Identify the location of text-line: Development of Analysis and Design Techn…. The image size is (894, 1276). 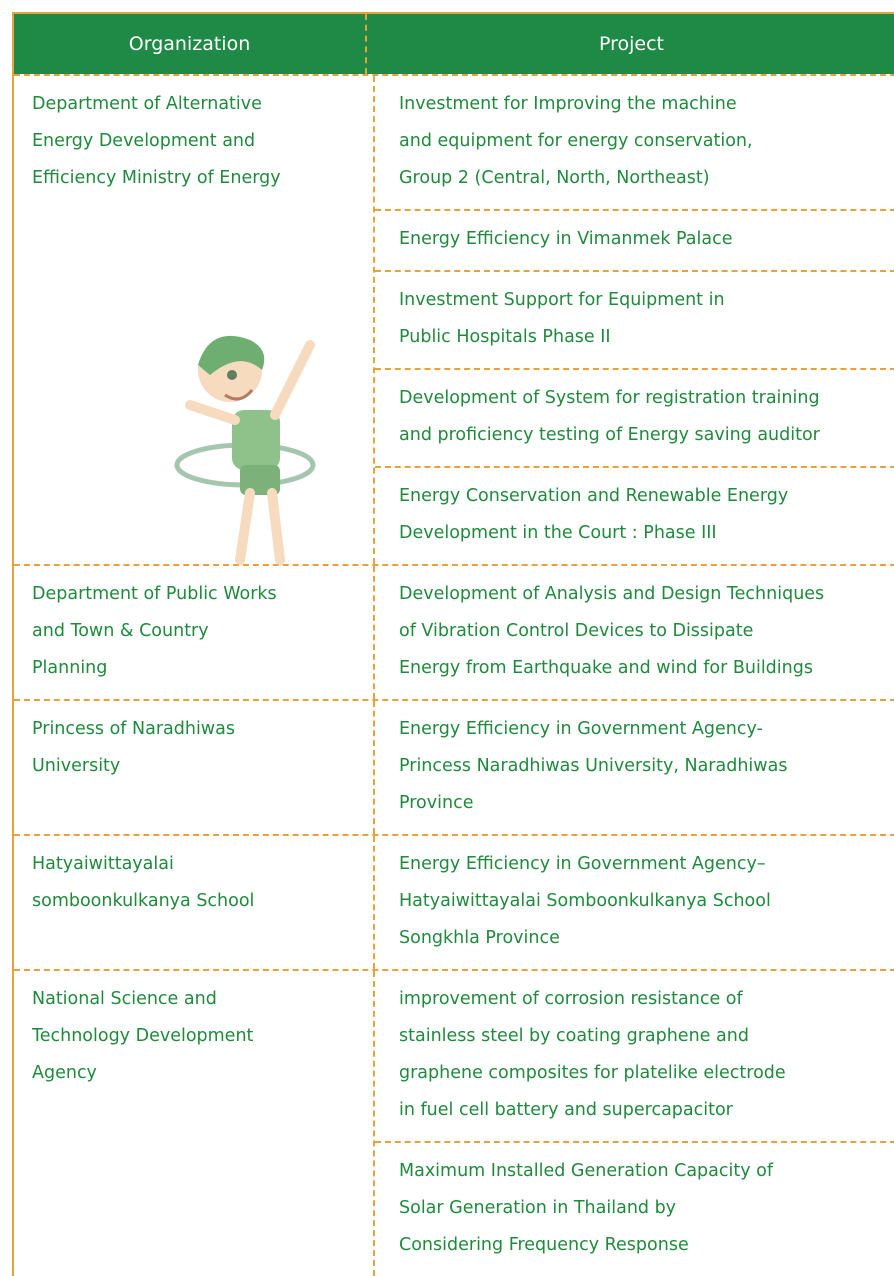
(612, 594).